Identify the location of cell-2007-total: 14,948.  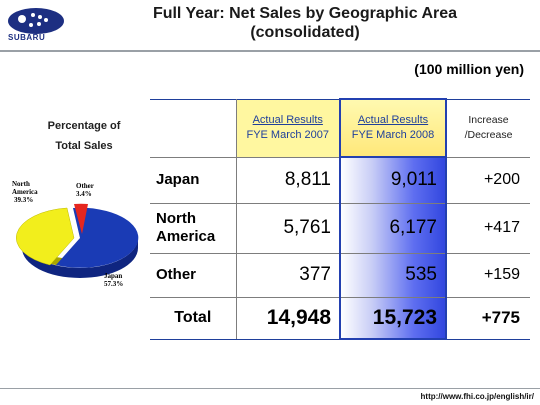
(288, 318).